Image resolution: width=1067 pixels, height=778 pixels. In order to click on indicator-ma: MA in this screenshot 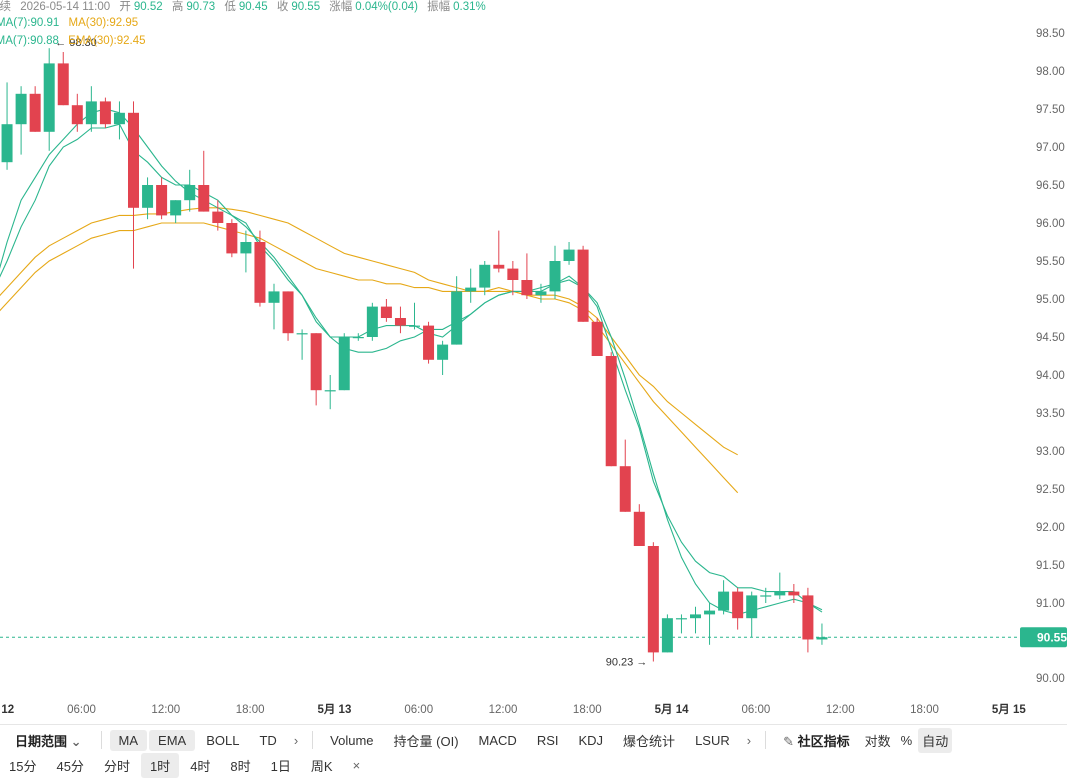, I will do `click(128, 740)`.